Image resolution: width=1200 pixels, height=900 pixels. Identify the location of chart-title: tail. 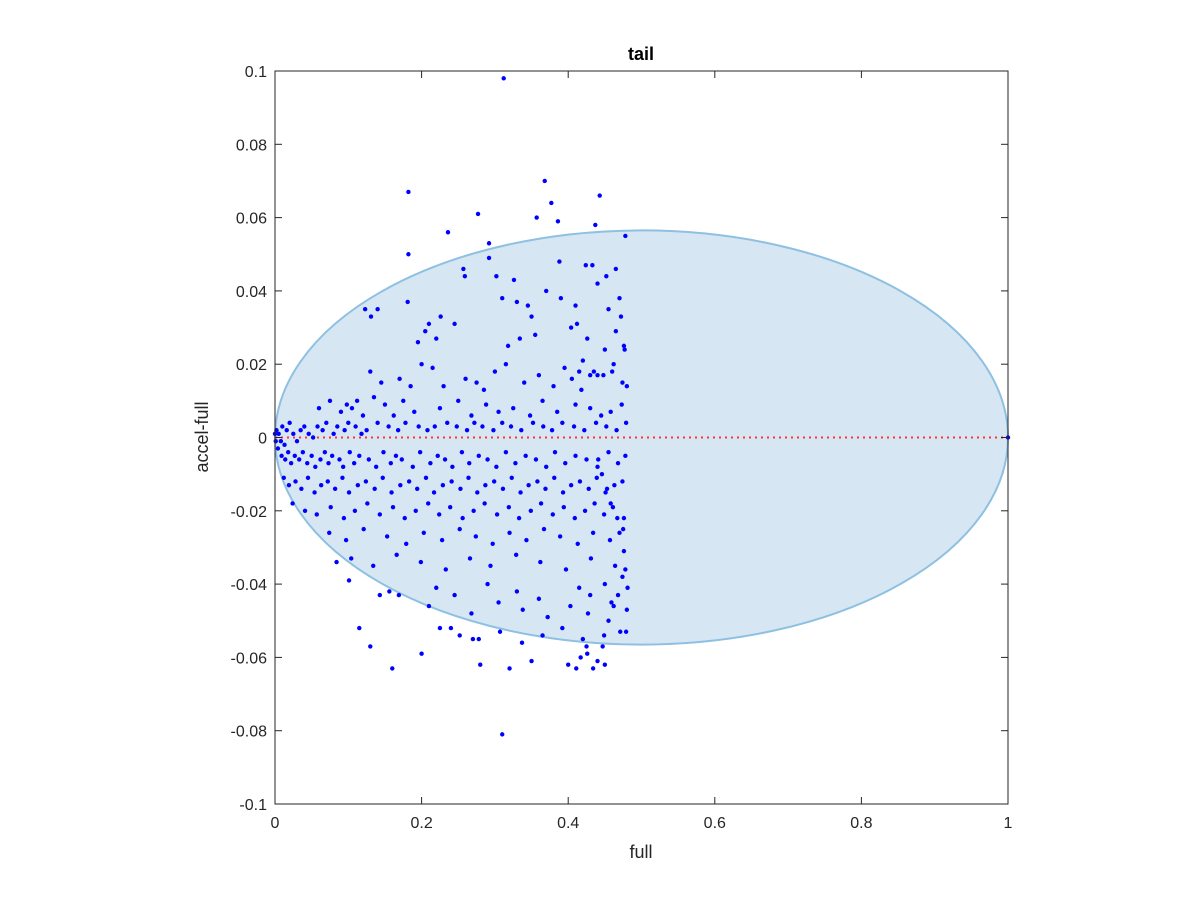
(641, 54).